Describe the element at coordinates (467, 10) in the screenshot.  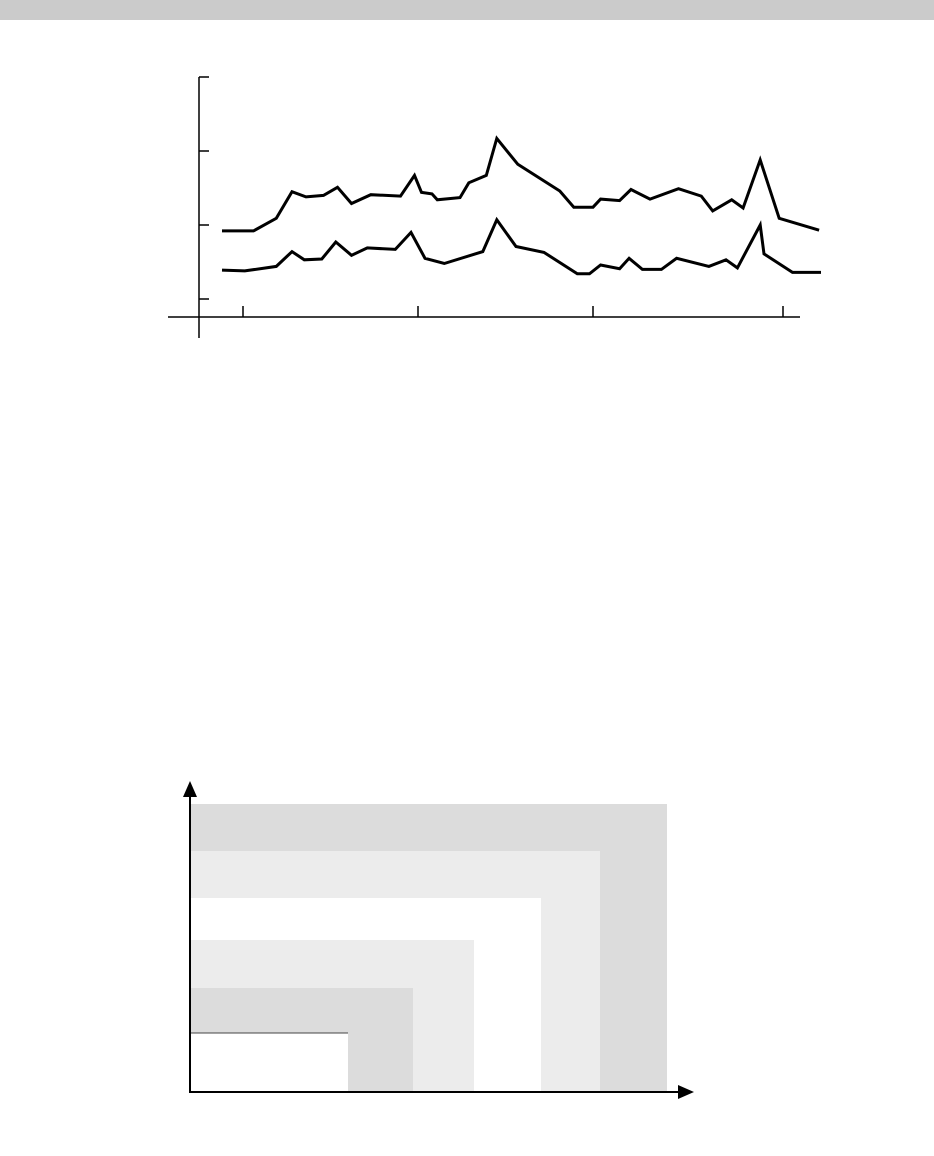
I see `page-top-bar` at that location.